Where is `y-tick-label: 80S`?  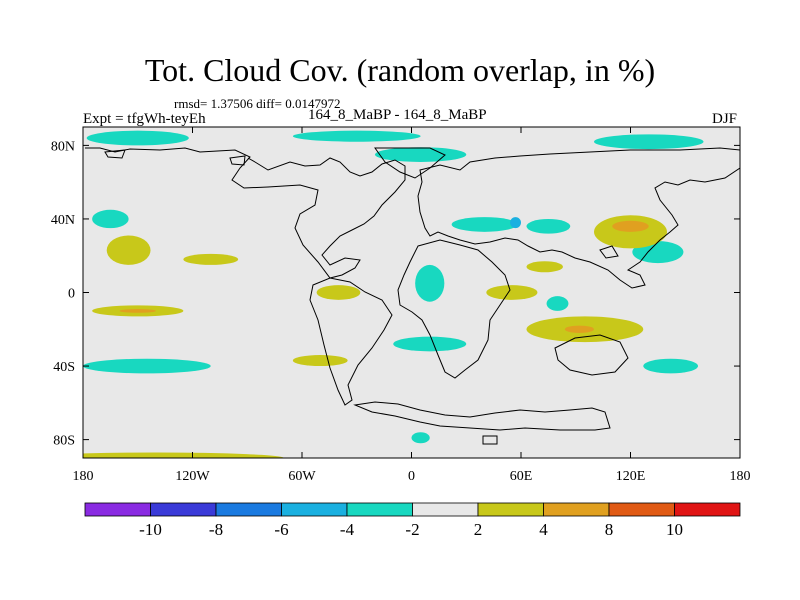 y-tick-label: 80S is located at coordinates (64, 441).